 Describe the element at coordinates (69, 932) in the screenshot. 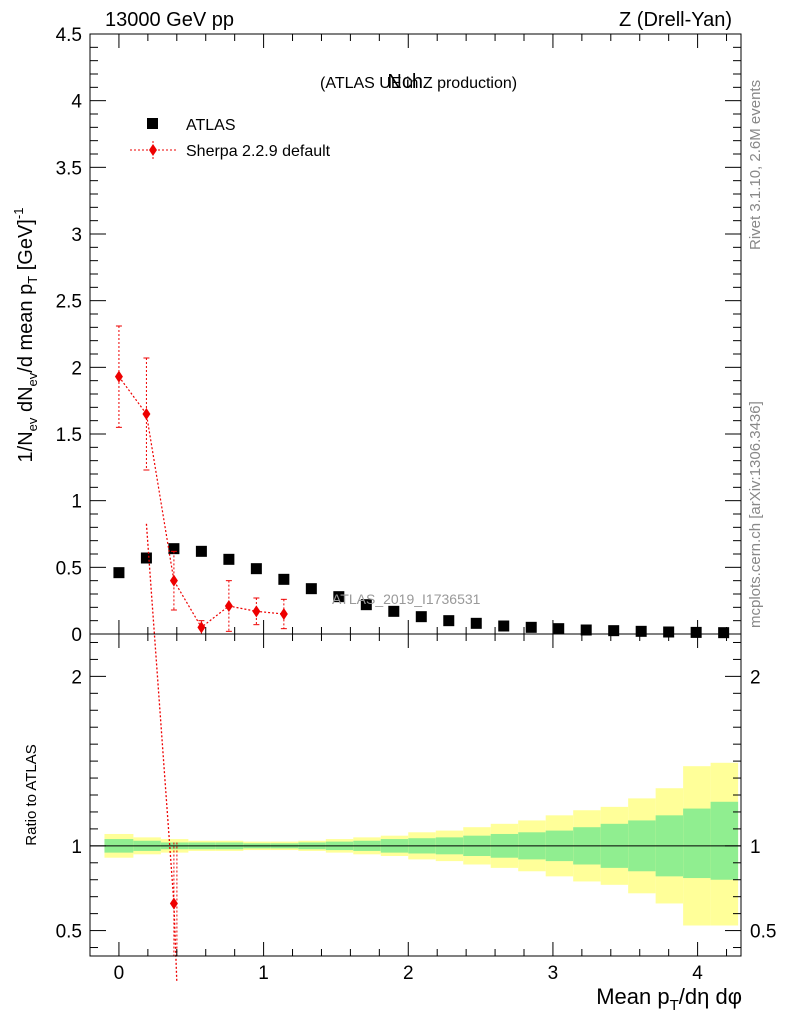

I see `ratio-ytick-label: 0.5` at that location.